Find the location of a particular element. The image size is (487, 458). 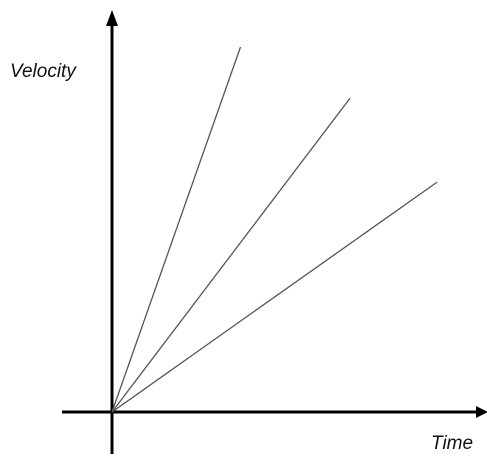

x-axis-arrow-icon is located at coordinates (481, 412).